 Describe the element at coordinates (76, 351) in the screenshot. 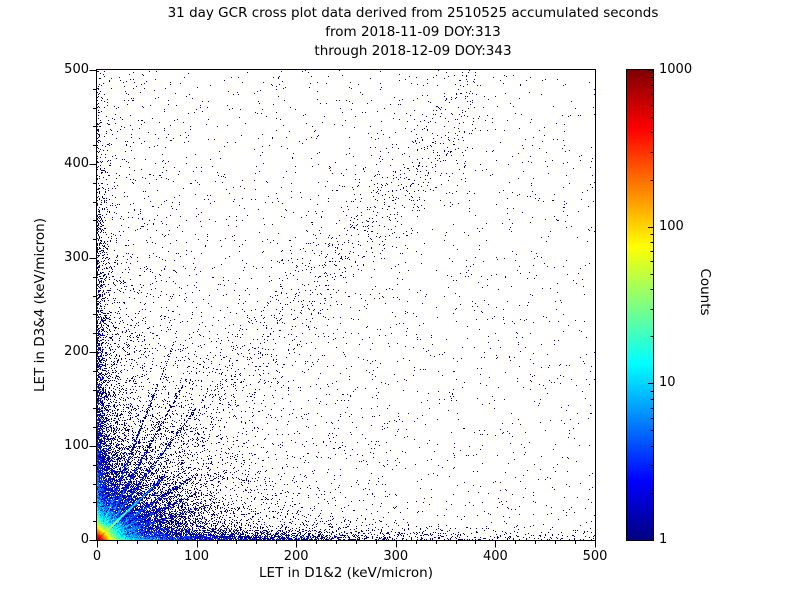

I see `y-tick-label: 200` at that location.